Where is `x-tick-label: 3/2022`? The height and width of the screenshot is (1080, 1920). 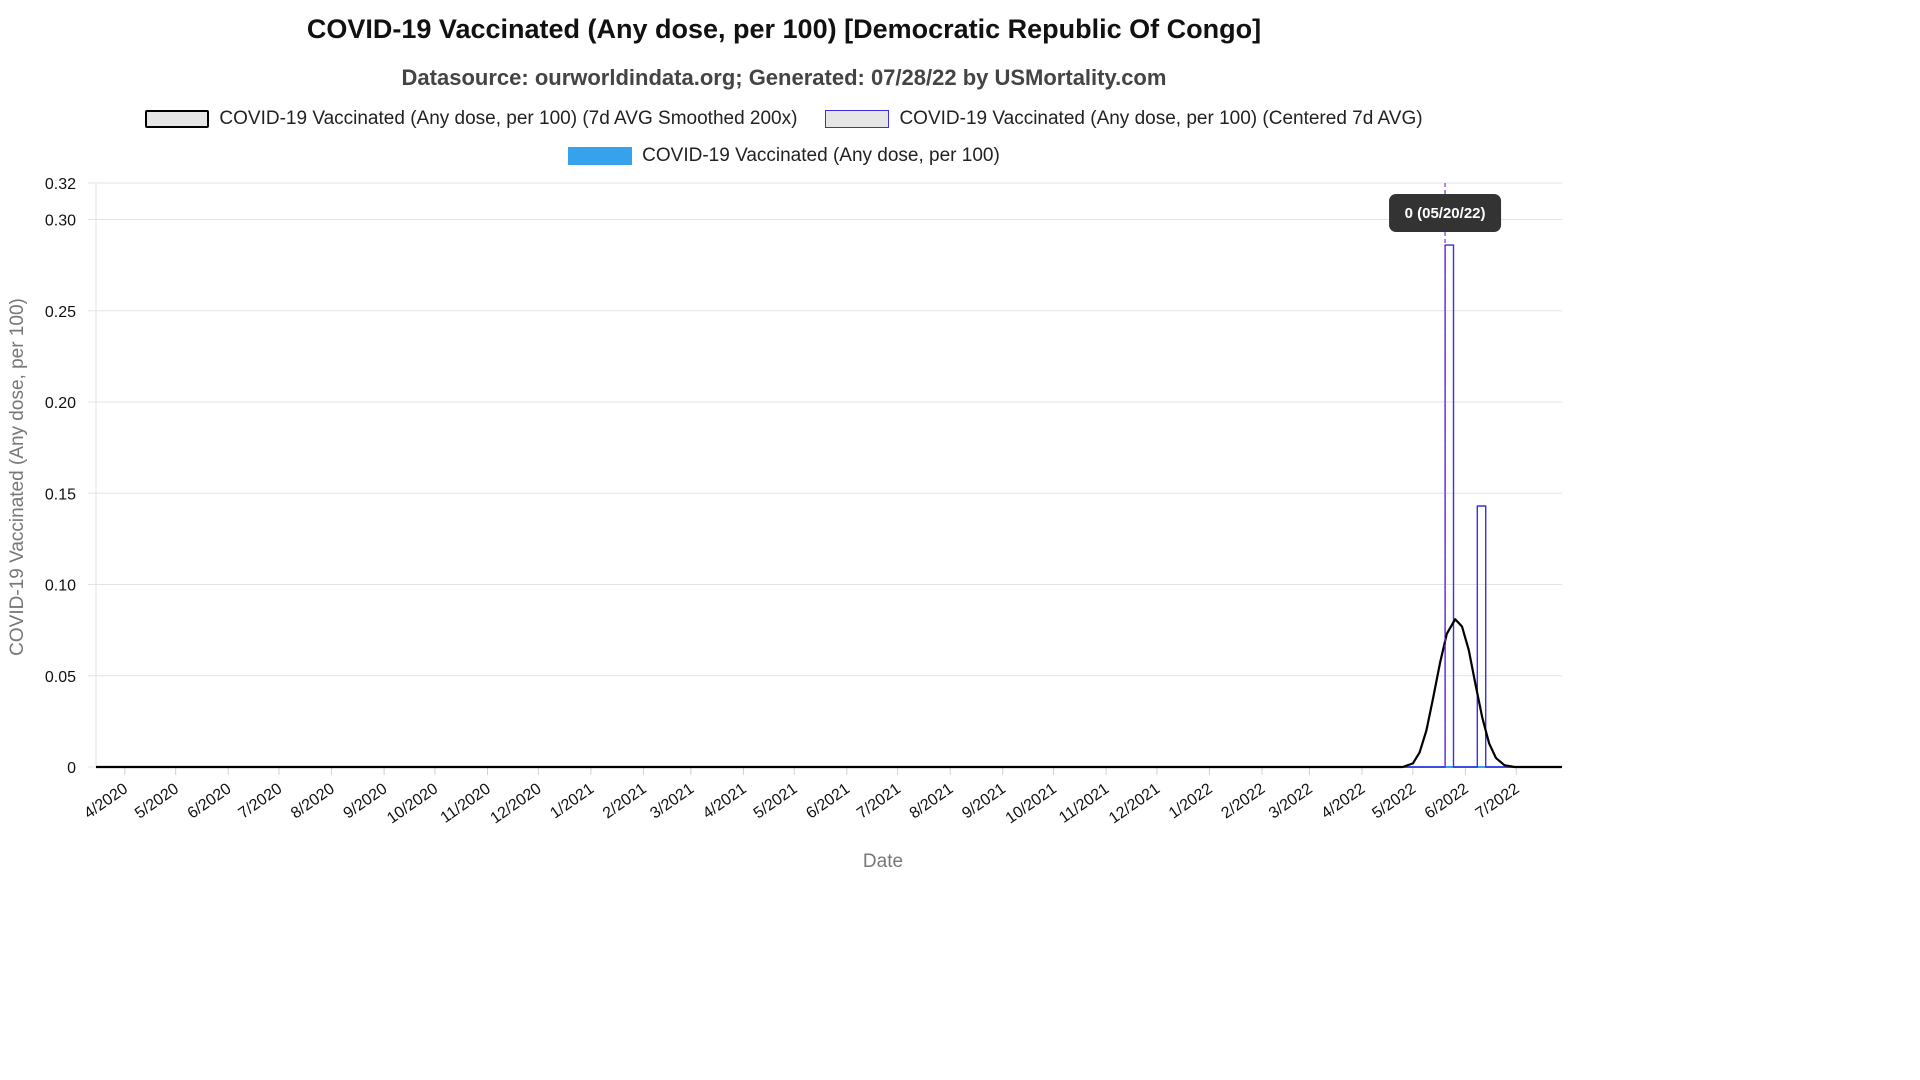
x-tick-label: 3/2022 is located at coordinates (1291, 801).